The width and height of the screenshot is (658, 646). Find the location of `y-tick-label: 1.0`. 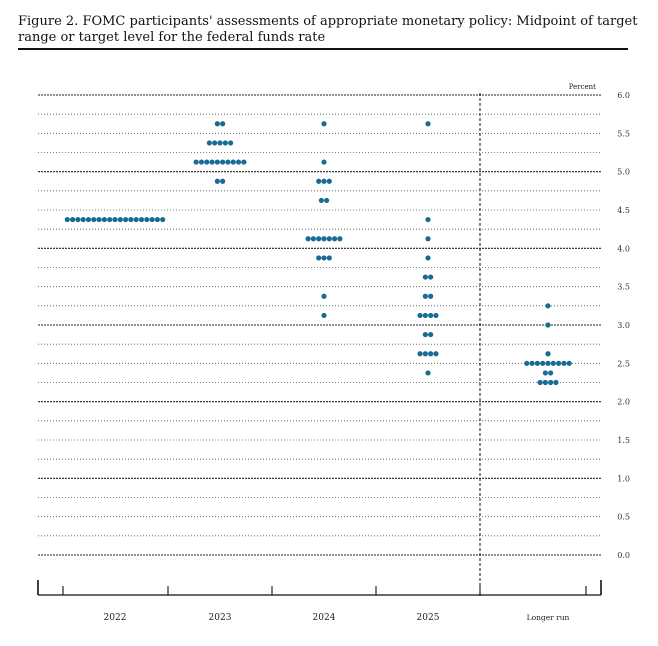

y-tick-label: 1.0 is located at coordinates (623, 478).